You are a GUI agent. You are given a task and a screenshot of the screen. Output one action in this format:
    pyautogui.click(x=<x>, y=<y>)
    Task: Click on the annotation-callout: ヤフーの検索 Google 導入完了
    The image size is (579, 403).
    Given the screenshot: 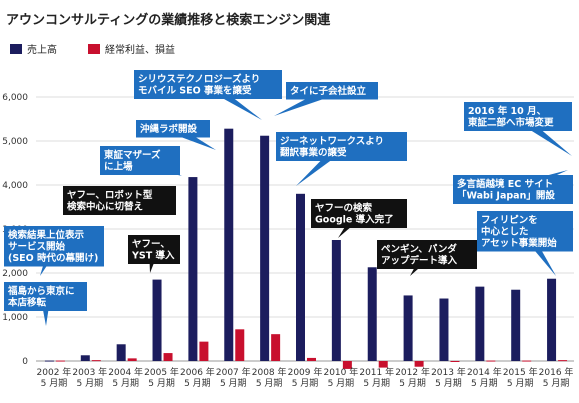 What is the action you would take?
    pyautogui.click(x=359, y=218)
    